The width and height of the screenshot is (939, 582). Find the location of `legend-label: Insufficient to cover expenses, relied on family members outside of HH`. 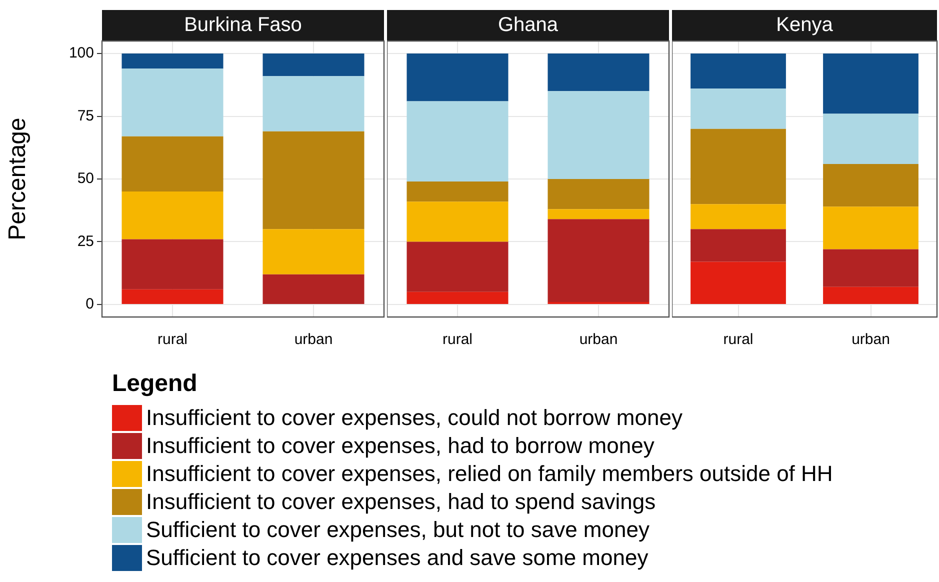

legend-label: Insufficient to cover expenses, relied on family members outside of HH is located at coordinates (489, 474).